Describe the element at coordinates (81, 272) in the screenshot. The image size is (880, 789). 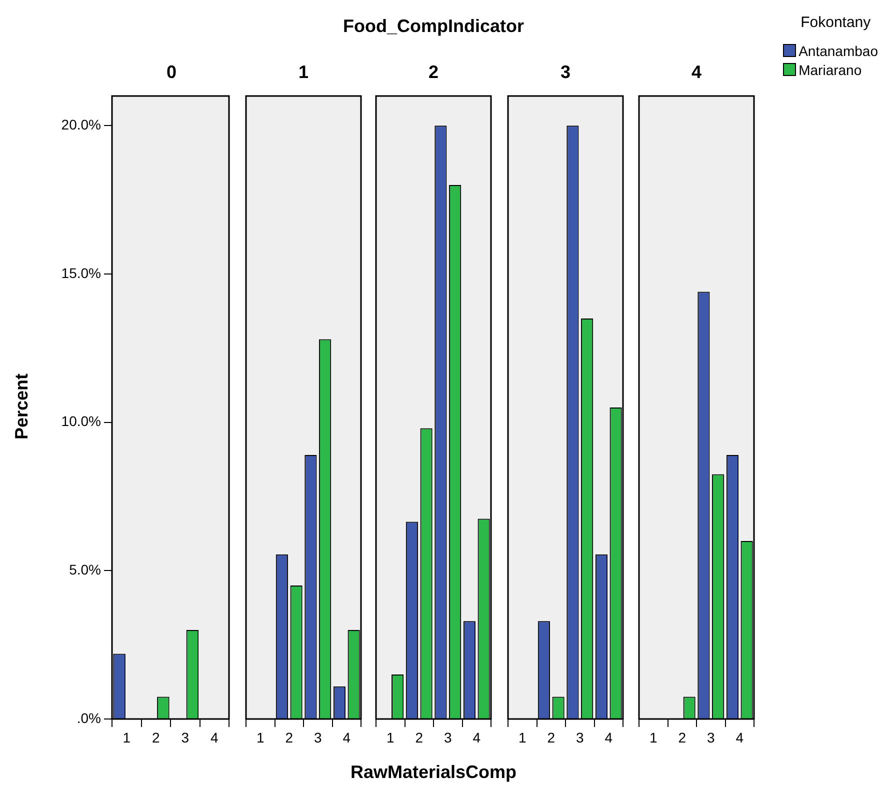
I see `y-tick-label: 15.0%` at that location.